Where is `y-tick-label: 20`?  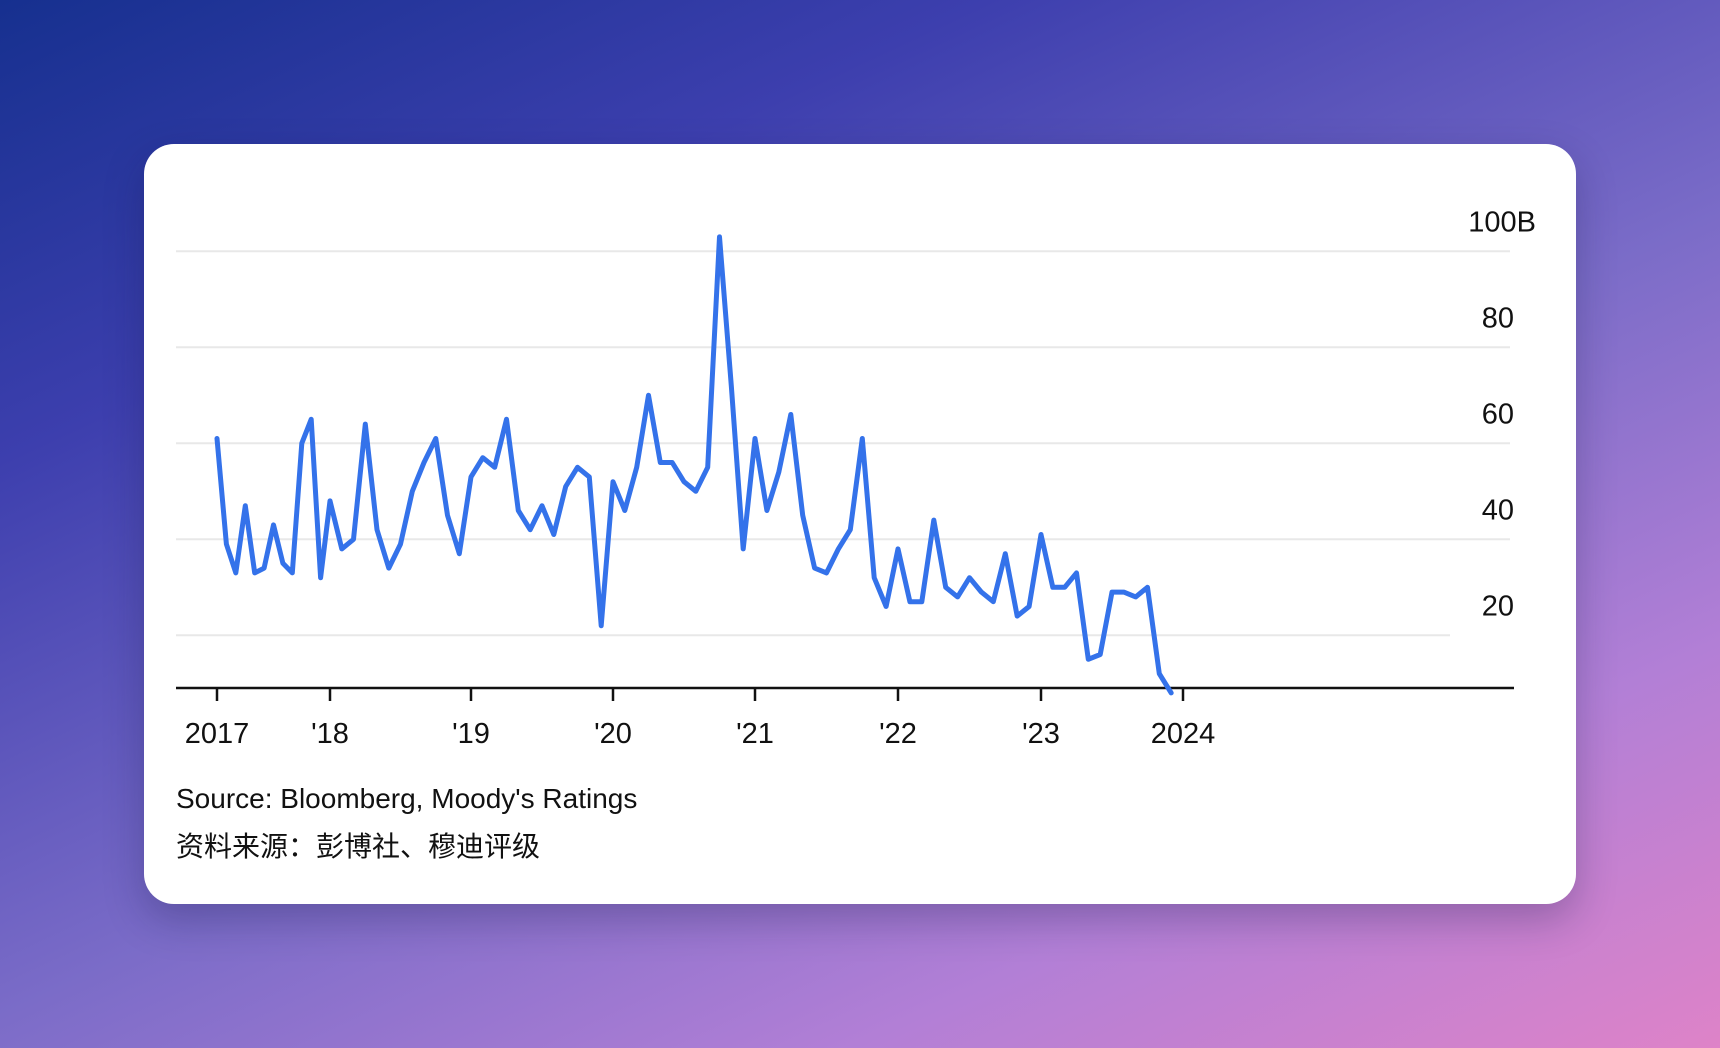 y-tick-label: 20 is located at coordinates (1498, 606).